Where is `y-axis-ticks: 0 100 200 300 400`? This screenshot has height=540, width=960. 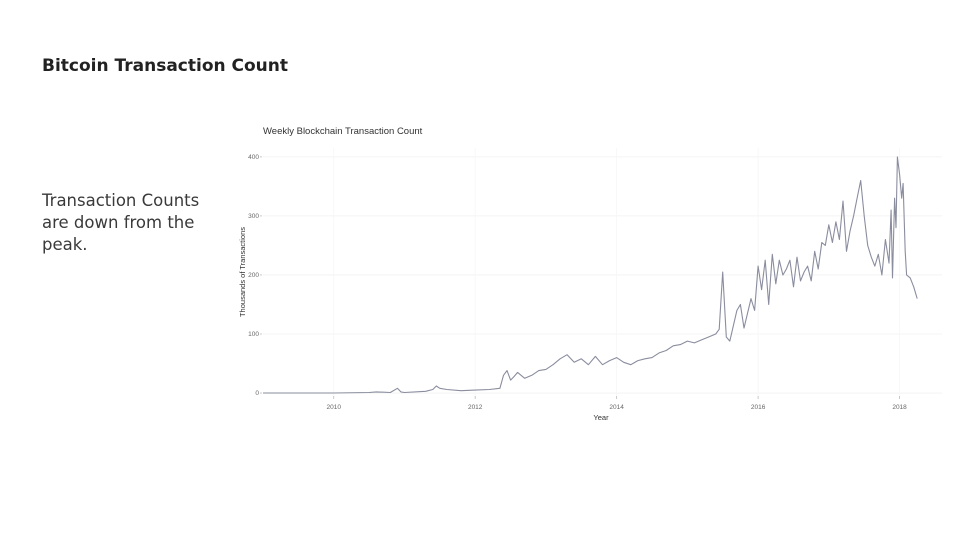
y-axis-ticks: 0 100 200 300 400 is located at coordinates (255, 275).